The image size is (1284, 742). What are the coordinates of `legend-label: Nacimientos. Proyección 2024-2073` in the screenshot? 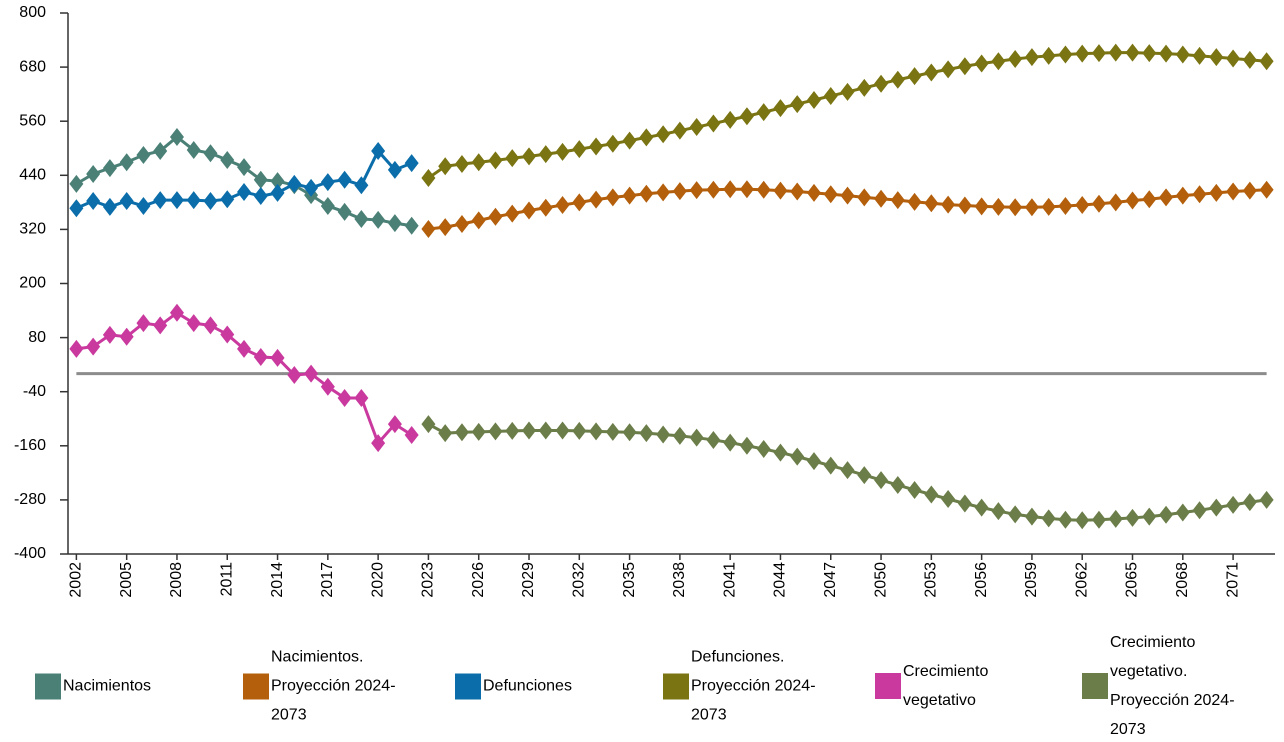 It's located at (333, 686).